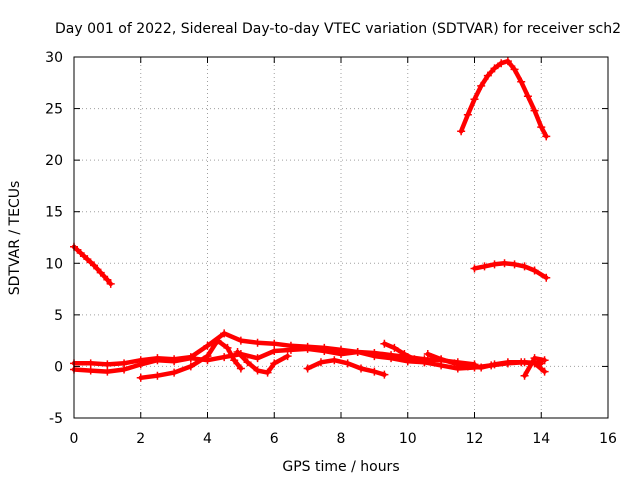 The width and height of the screenshot is (640, 480). I want to click on x-tick-label: 8, so click(341, 439).